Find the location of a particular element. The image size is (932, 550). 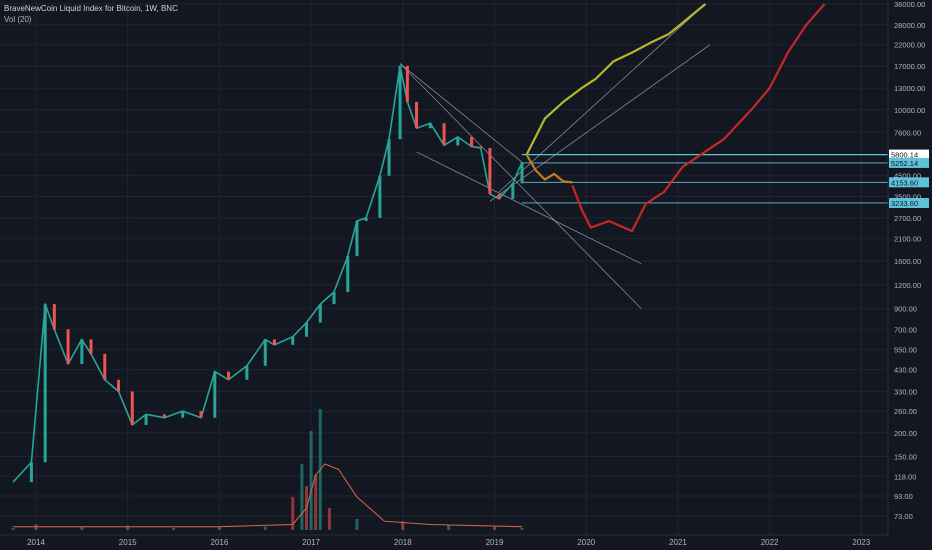

y-tick-label: 1200.00 is located at coordinates (907, 285).